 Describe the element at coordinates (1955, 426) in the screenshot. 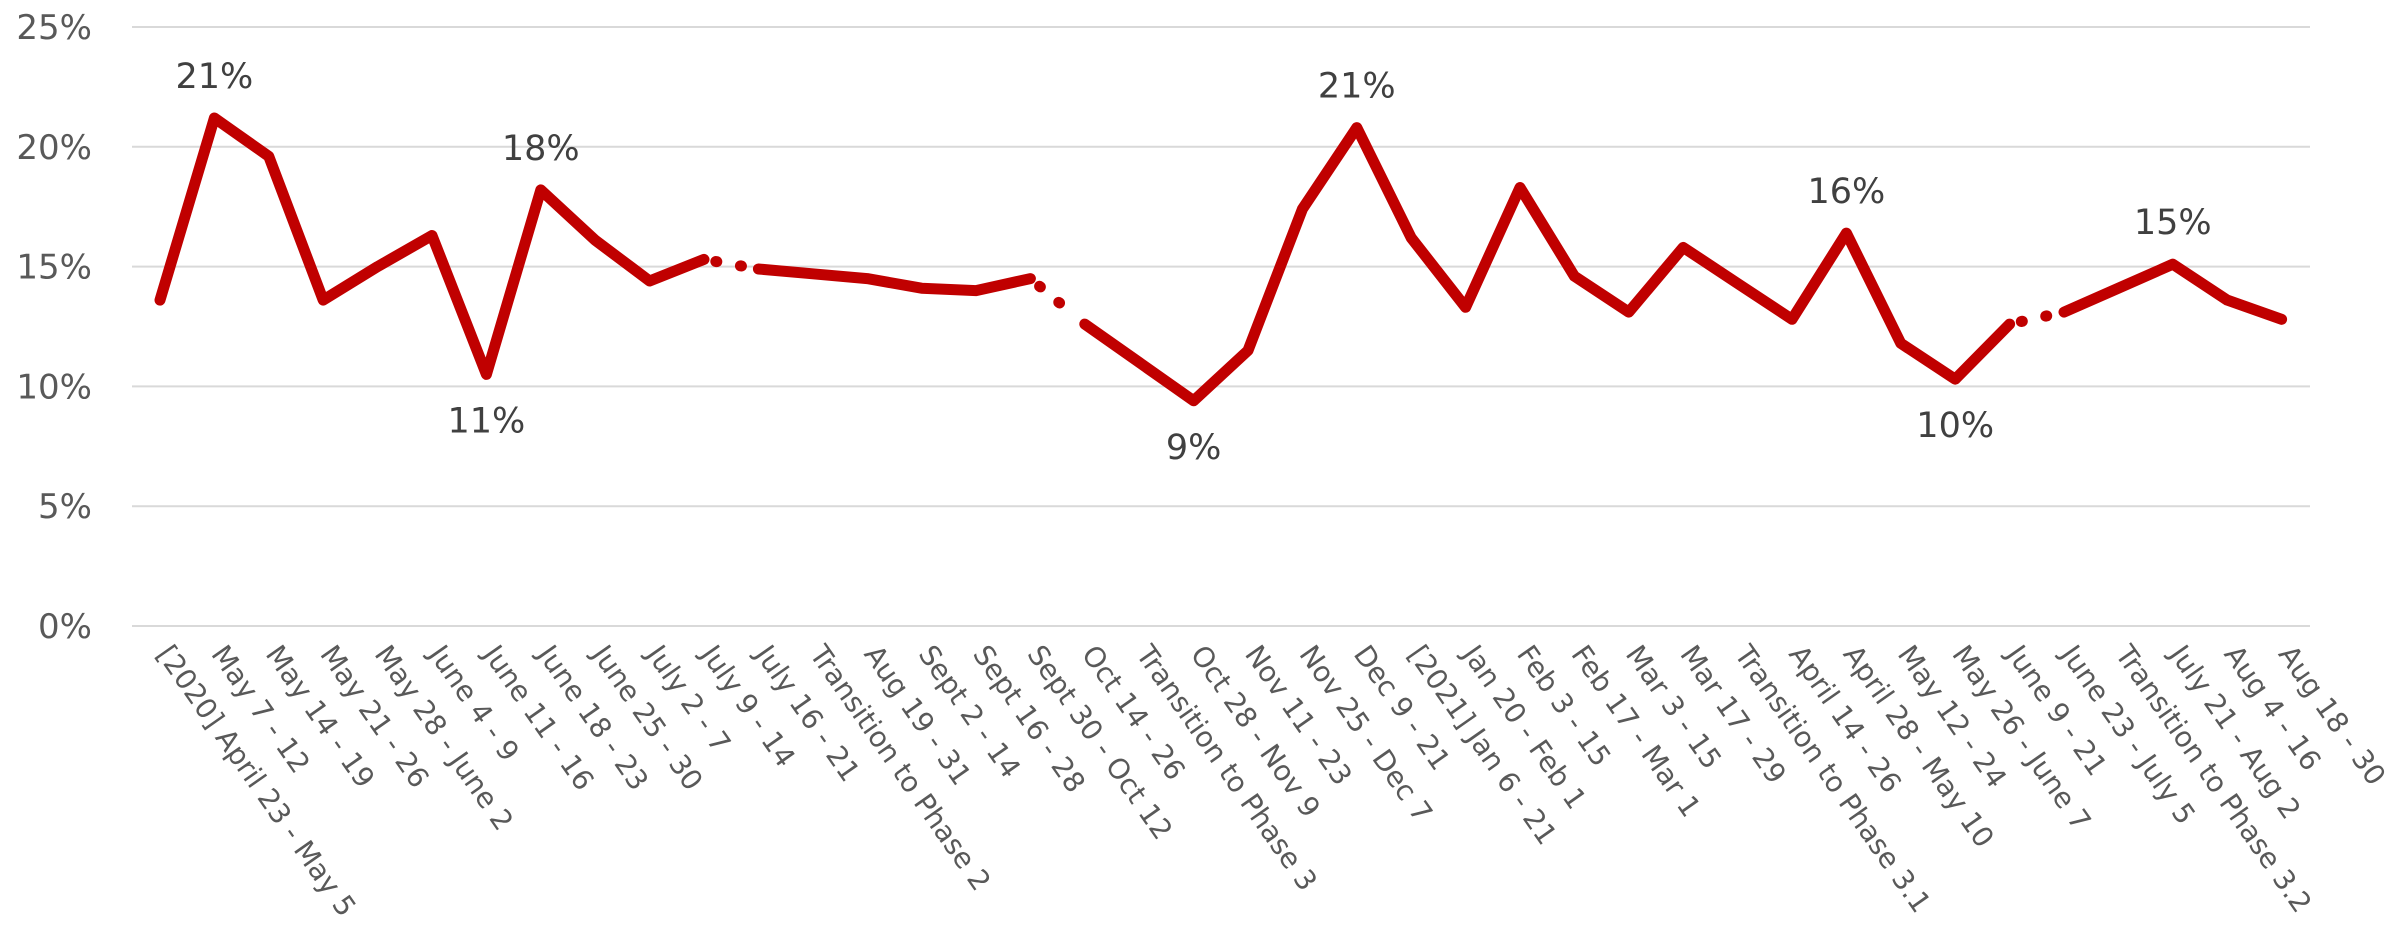

I see `data-label: 10%` at that location.